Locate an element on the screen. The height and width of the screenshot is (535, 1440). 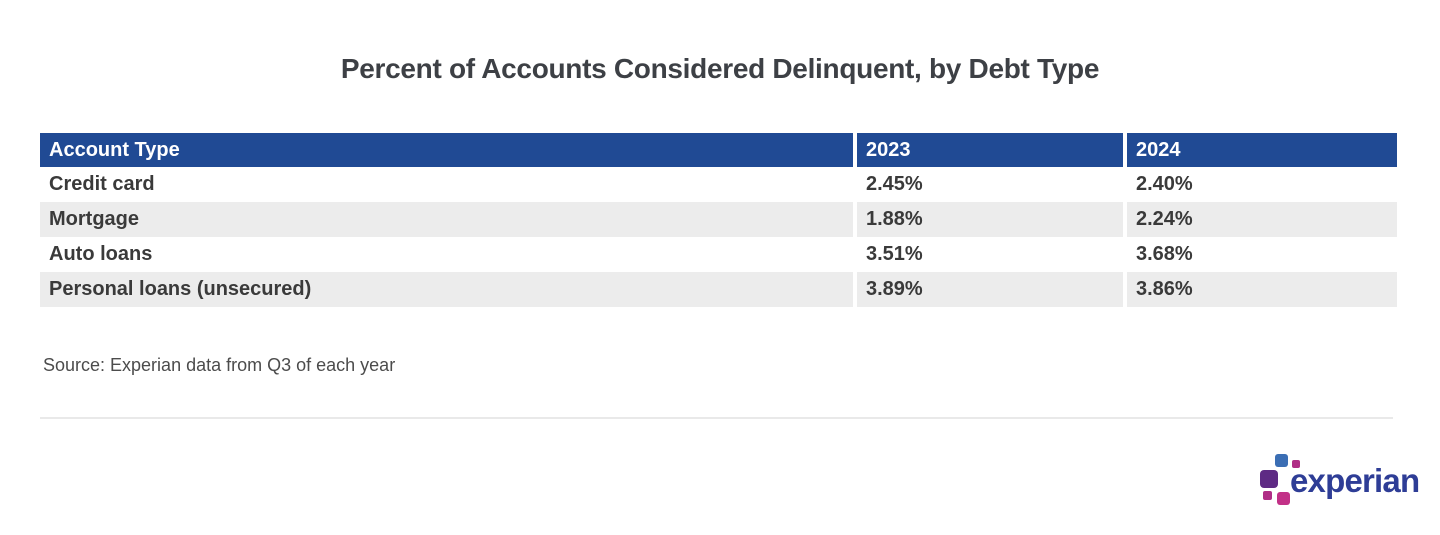
table-cell-2024: 3.68% is located at coordinates (1262, 254).